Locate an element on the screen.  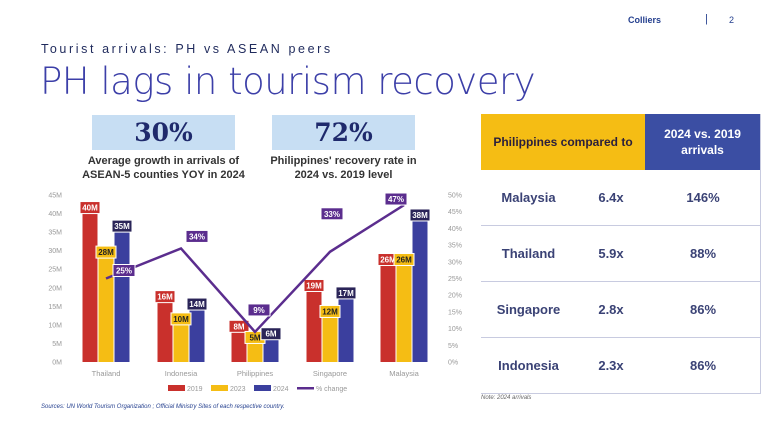
bar-data-label: 12M is located at coordinates (330, 311).